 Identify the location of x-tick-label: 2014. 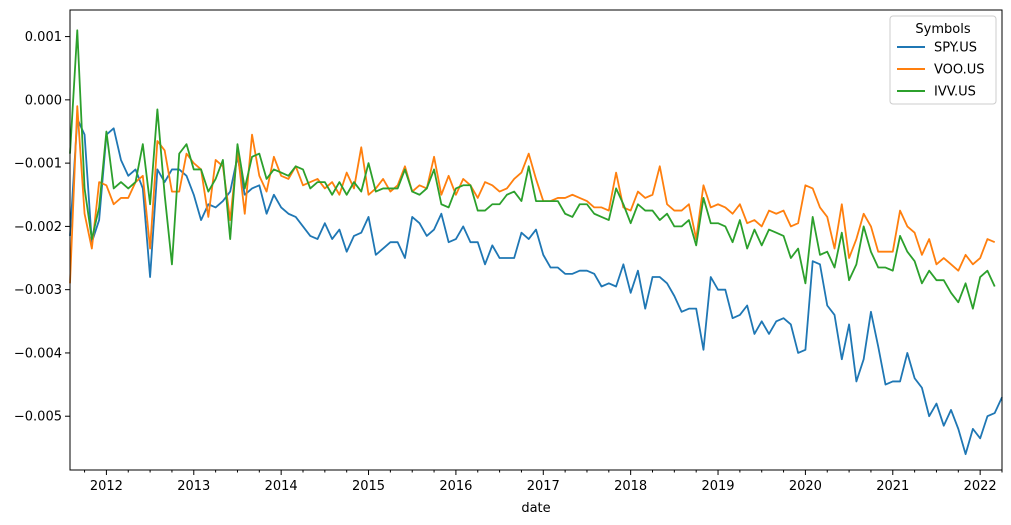
(281, 486).